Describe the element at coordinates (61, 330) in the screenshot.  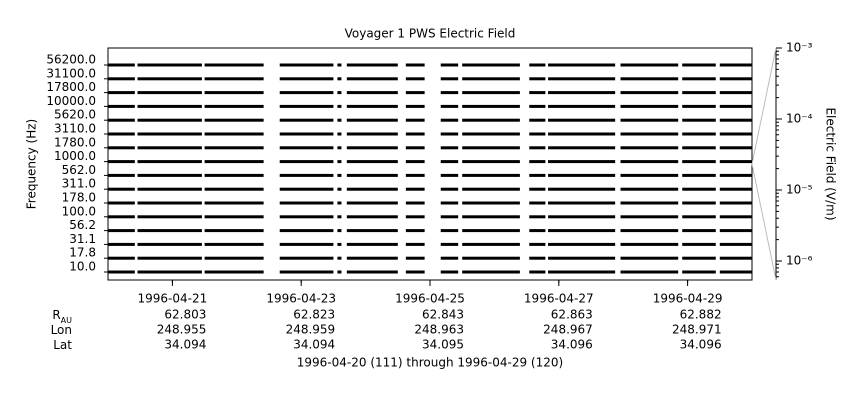
I see `ephemeris-label: Lon` at that location.